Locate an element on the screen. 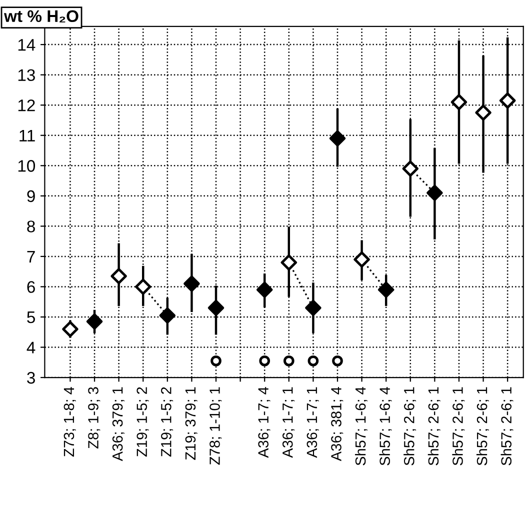 This screenshot has width=526, height=528. y-tick-label: 6 is located at coordinates (31, 287).